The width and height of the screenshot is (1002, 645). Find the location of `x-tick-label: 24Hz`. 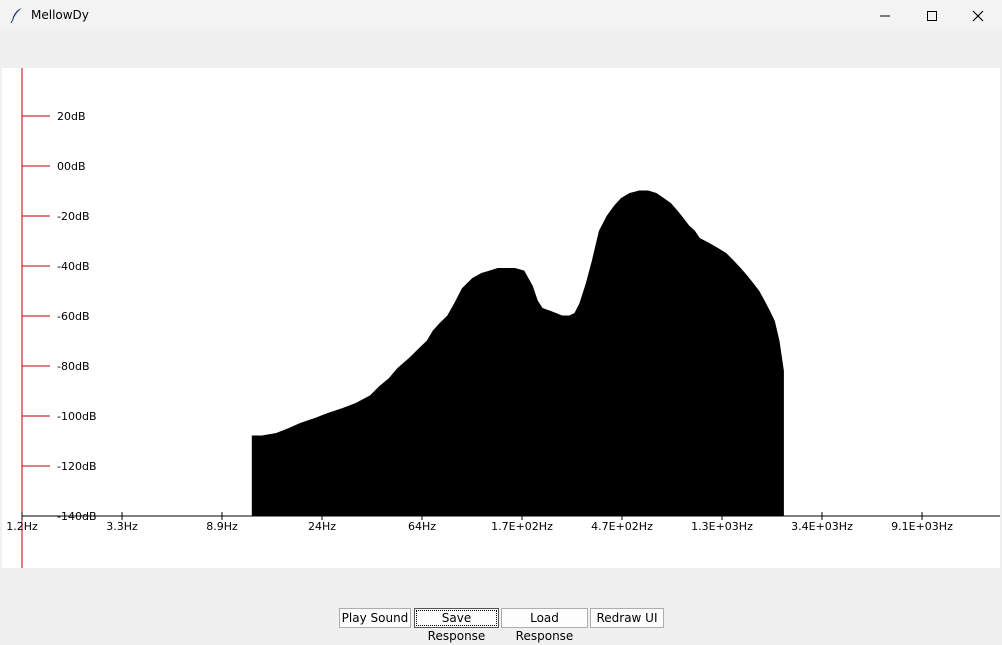

x-tick-label: 24Hz is located at coordinates (322, 526).